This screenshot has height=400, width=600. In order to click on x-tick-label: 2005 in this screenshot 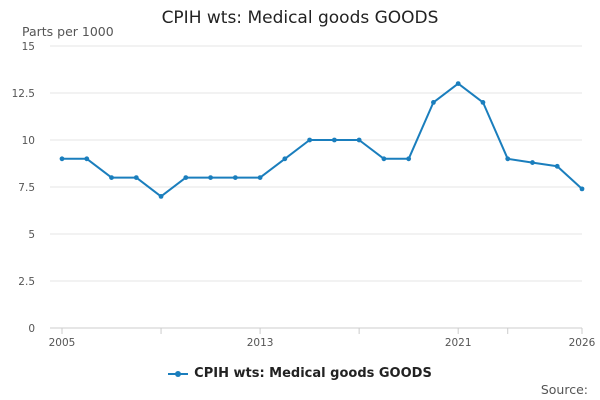, I will do `click(62, 343)`.